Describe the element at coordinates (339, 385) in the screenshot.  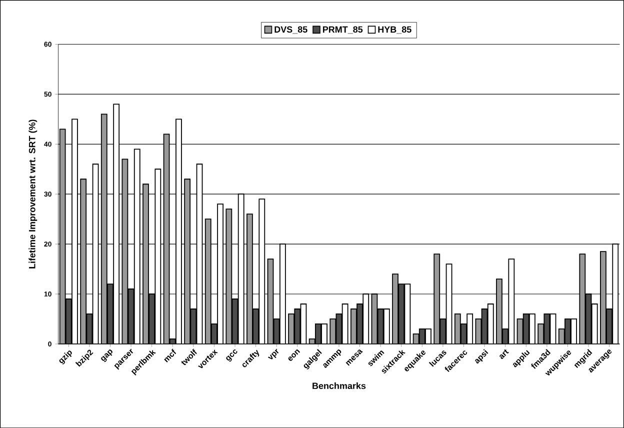
I see `x-axis-title: Benchmarks` at that location.